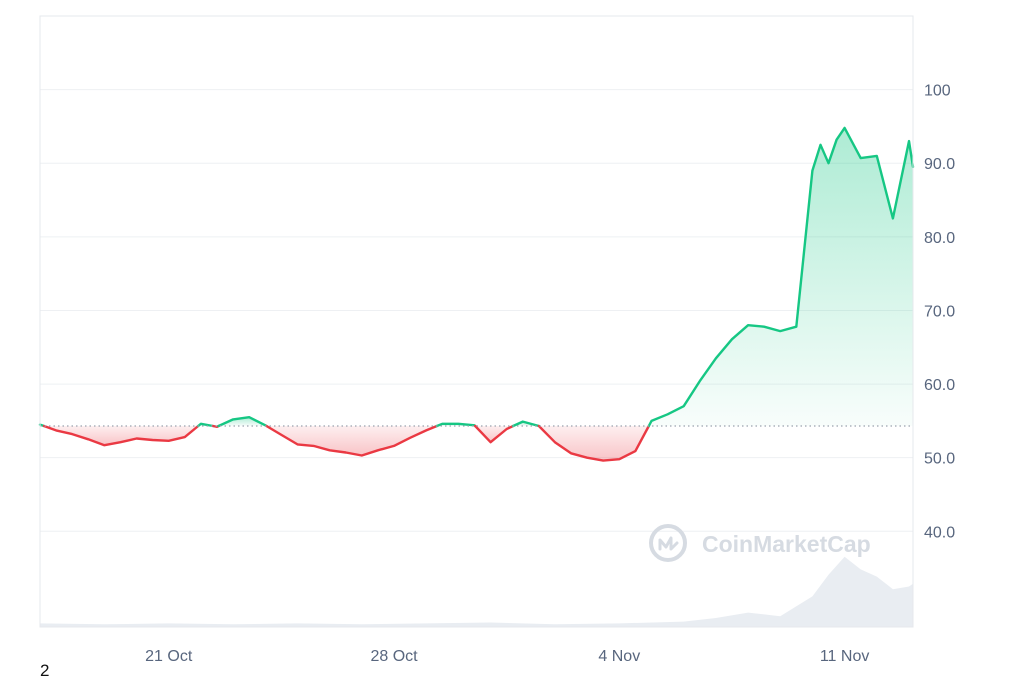 Image resolution: width=1024 pixels, height=683 pixels. Describe the element at coordinates (845, 656) in the screenshot. I see `x-tick-label: 11 Nov` at that location.